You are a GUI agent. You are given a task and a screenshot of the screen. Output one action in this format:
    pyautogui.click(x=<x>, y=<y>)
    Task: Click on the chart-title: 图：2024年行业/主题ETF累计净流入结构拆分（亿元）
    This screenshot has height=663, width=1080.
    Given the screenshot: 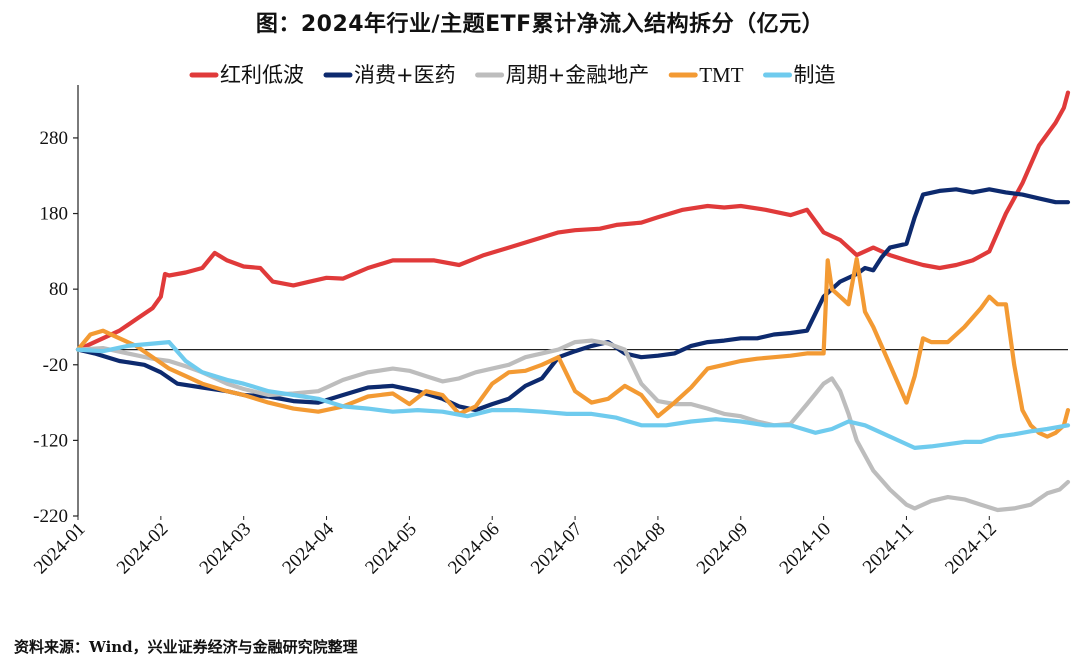 What is the action you would take?
    pyautogui.click(x=540, y=24)
    